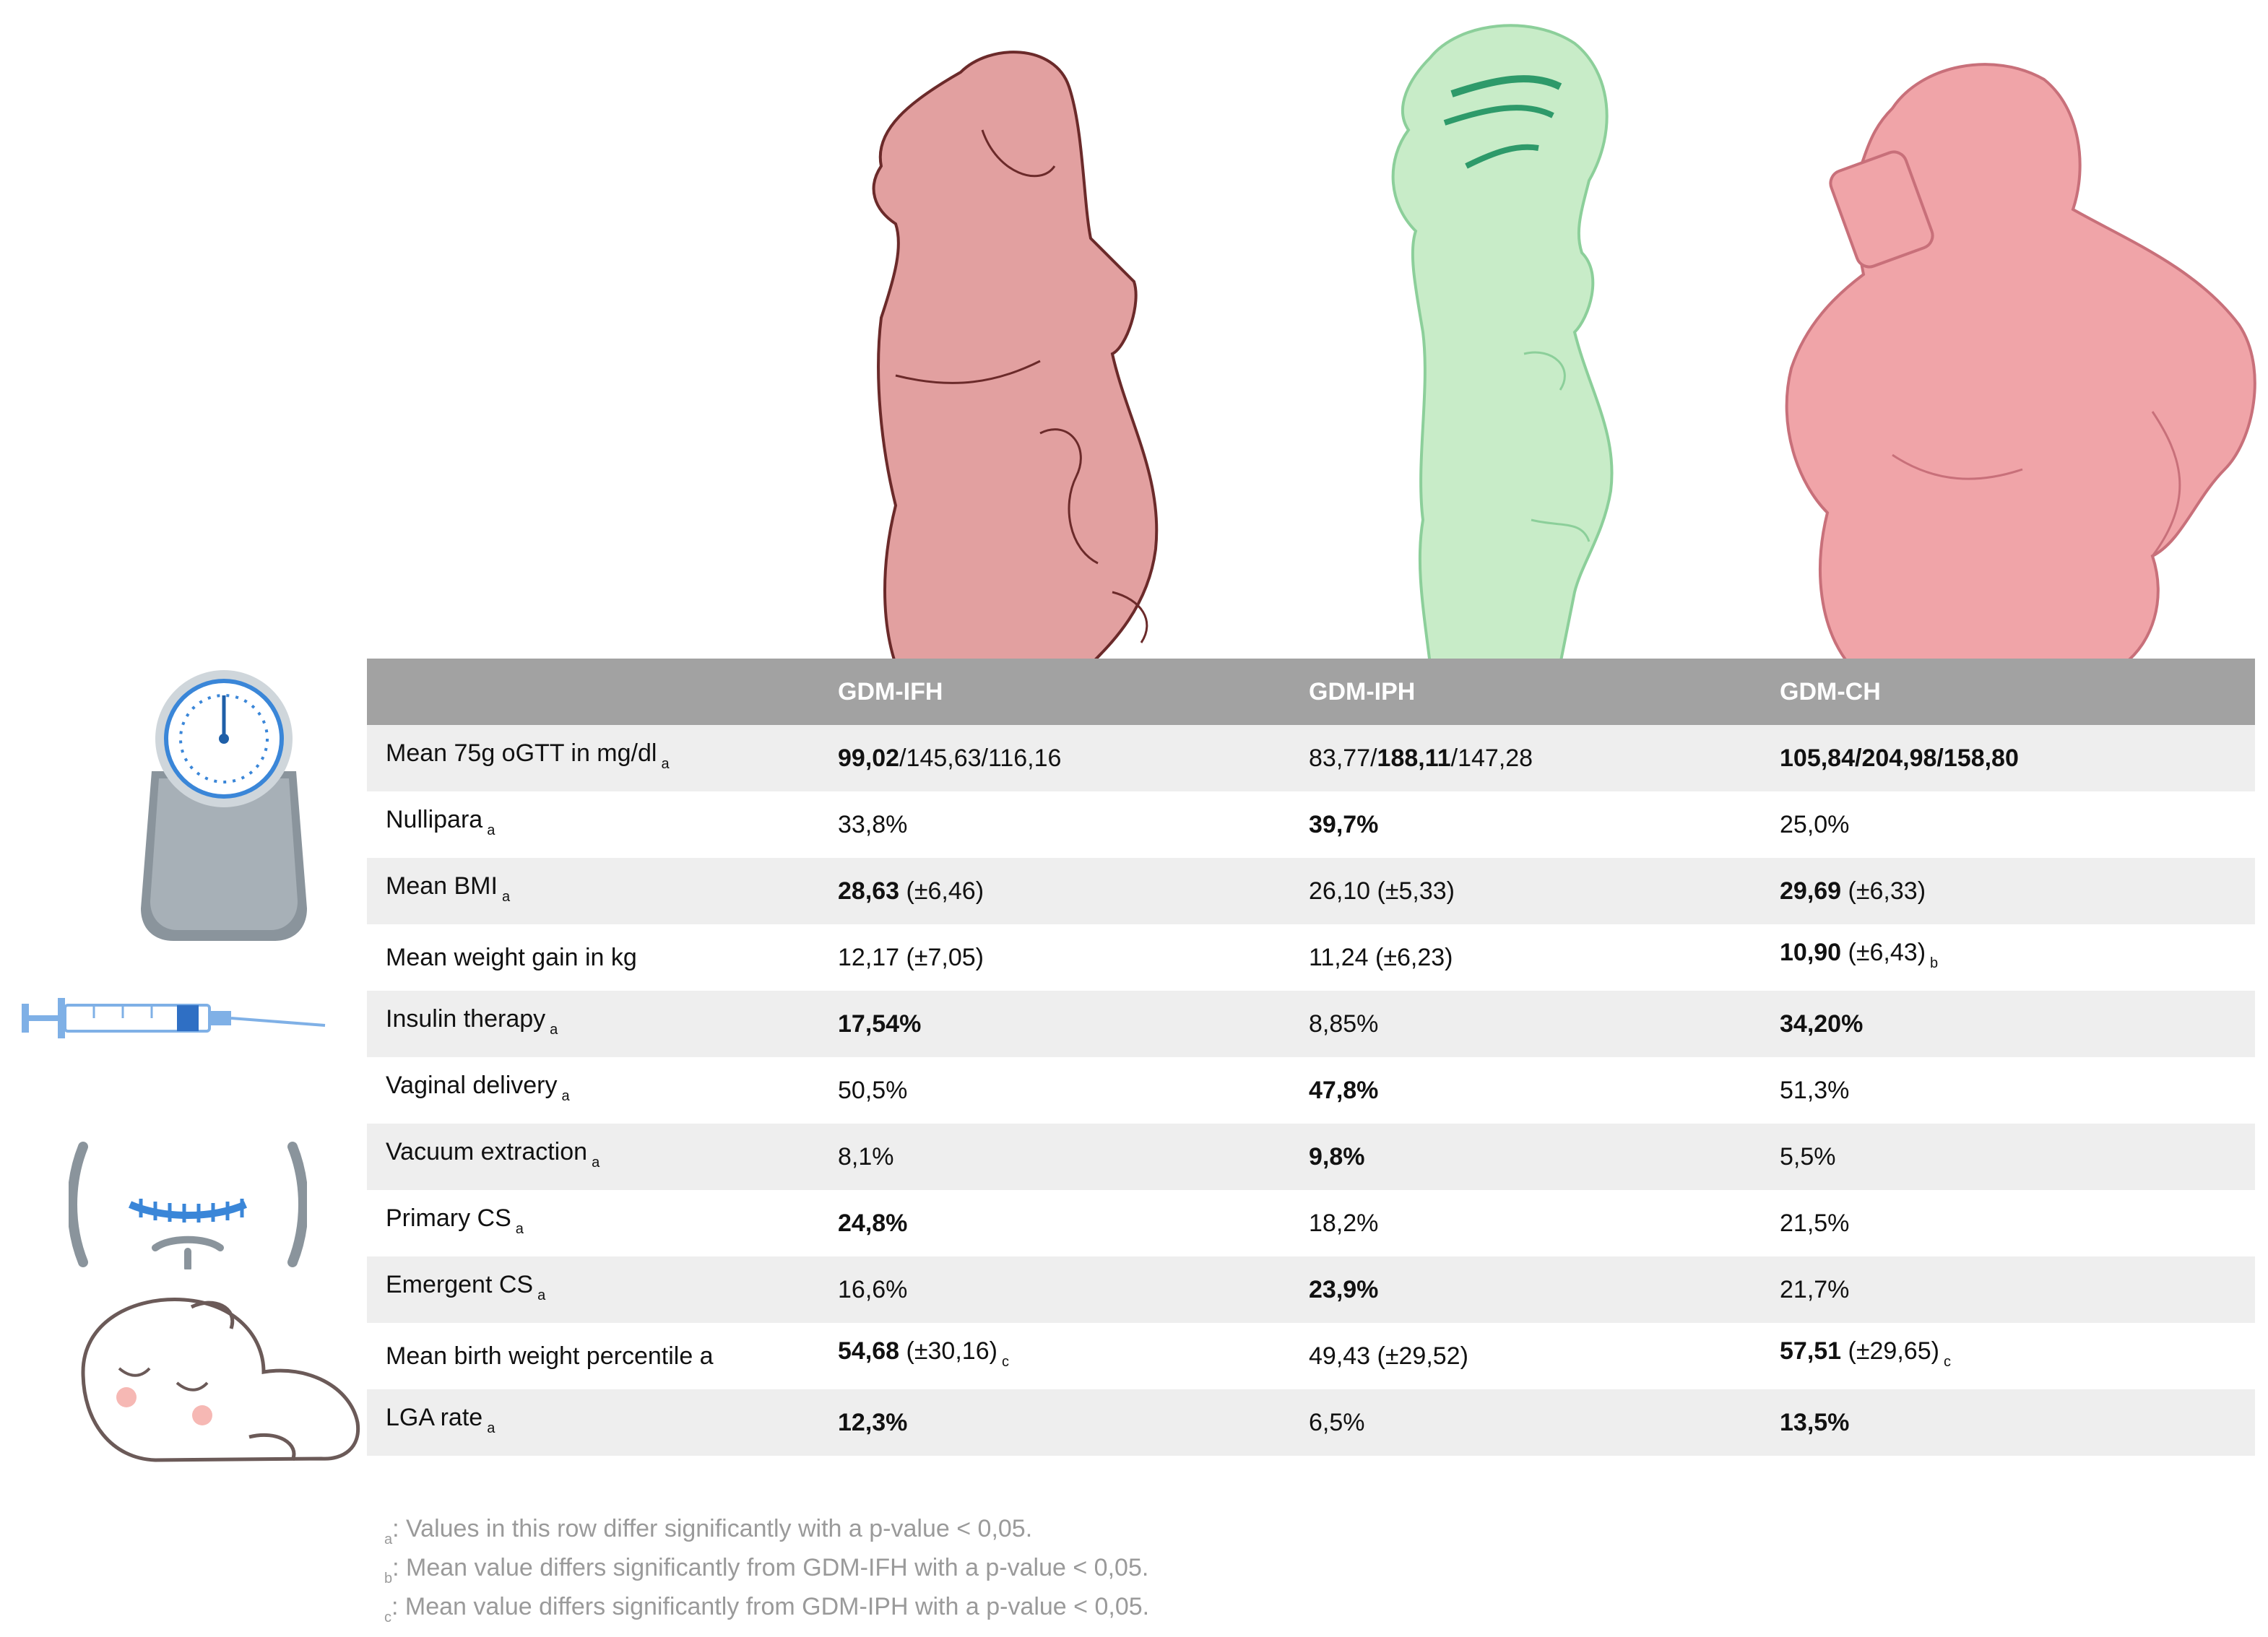 The width and height of the screenshot is (2268, 1637). I want to click on value-cell: 11,24 (±6,23), so click(1381, 957).